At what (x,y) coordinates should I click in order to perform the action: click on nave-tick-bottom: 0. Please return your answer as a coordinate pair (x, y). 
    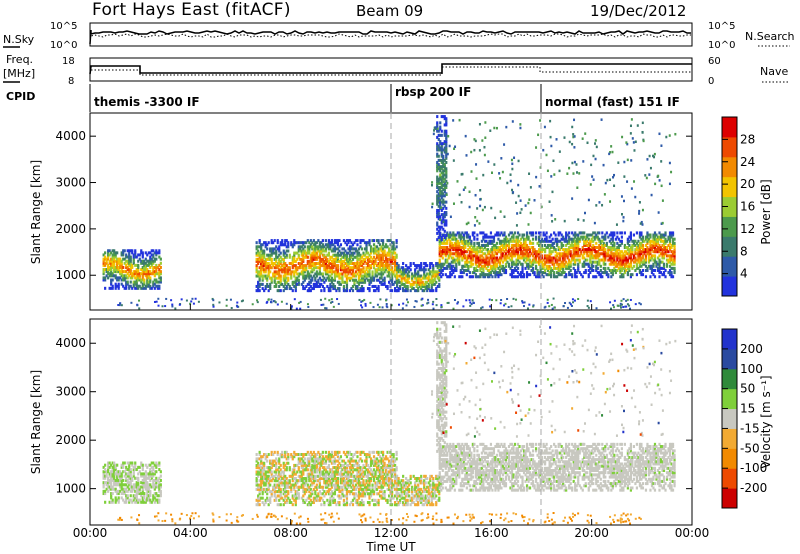
    Looking at the image, I should click on (711, 81).